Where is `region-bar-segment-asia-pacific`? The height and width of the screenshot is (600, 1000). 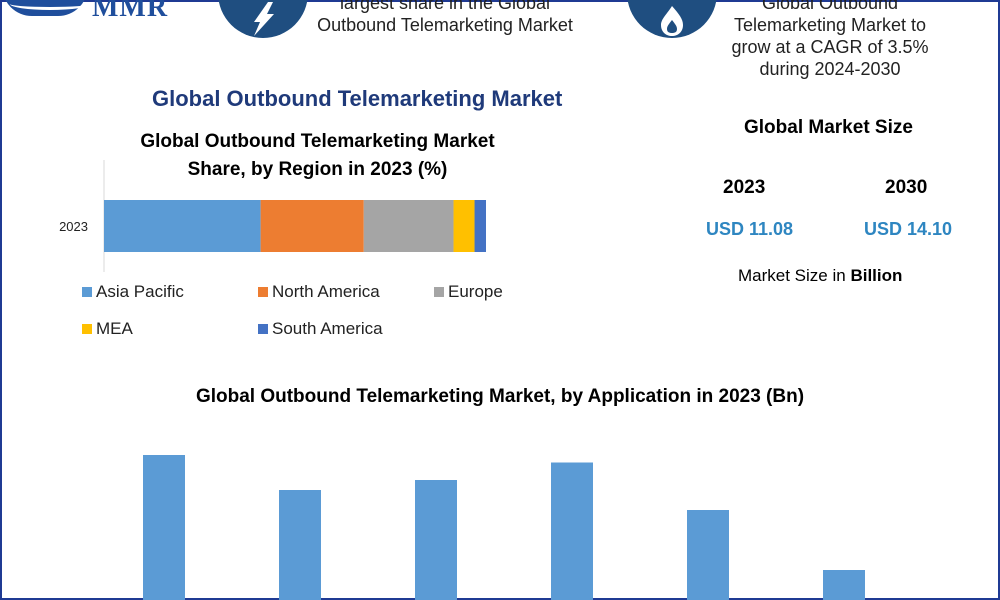
region-bar-segment-asia-pacific is located at coordinates (182, 226).